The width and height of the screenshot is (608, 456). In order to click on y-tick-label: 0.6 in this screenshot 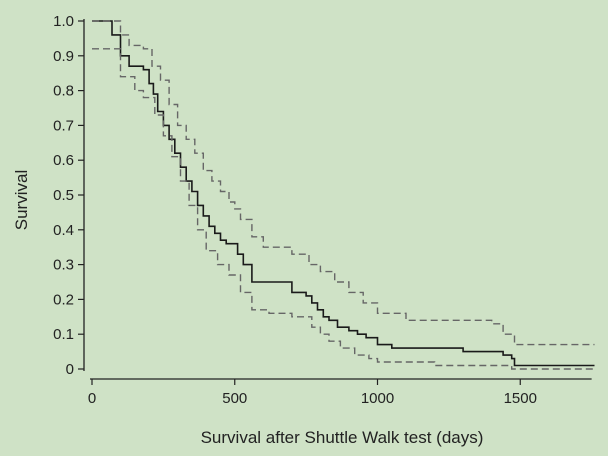, I will do `click(63, 160)`.